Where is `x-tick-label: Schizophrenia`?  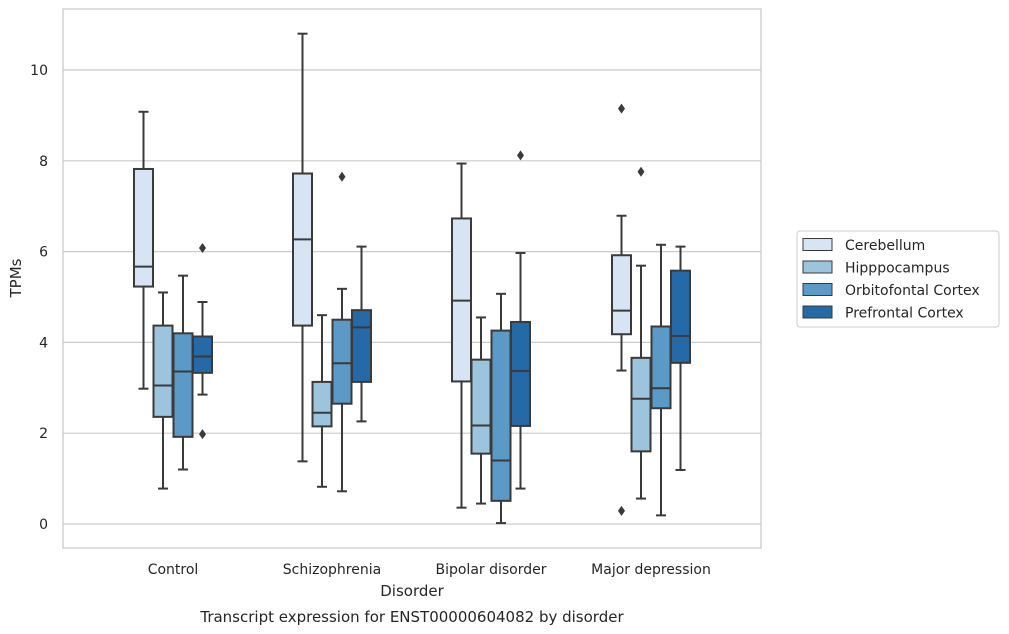 x-tick-label: Schizophrenia is located at coordinates (332, 570).